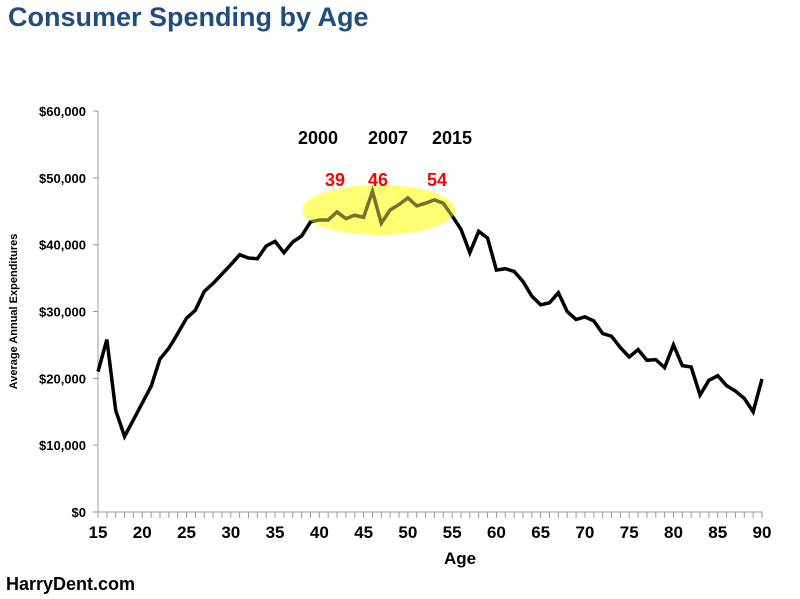 This screenshot has height=599, width=800. What do you see at coordinates (378, 180) in the screenshot?
I see `annotation-age: 46` at bounding box center [378, 180].